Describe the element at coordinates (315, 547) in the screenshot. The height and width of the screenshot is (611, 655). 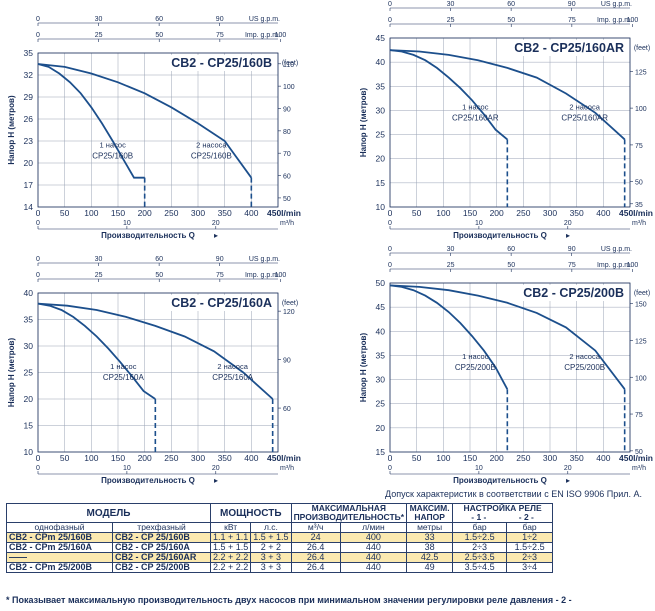
I see `cell-m3h: 26.4` at that location.